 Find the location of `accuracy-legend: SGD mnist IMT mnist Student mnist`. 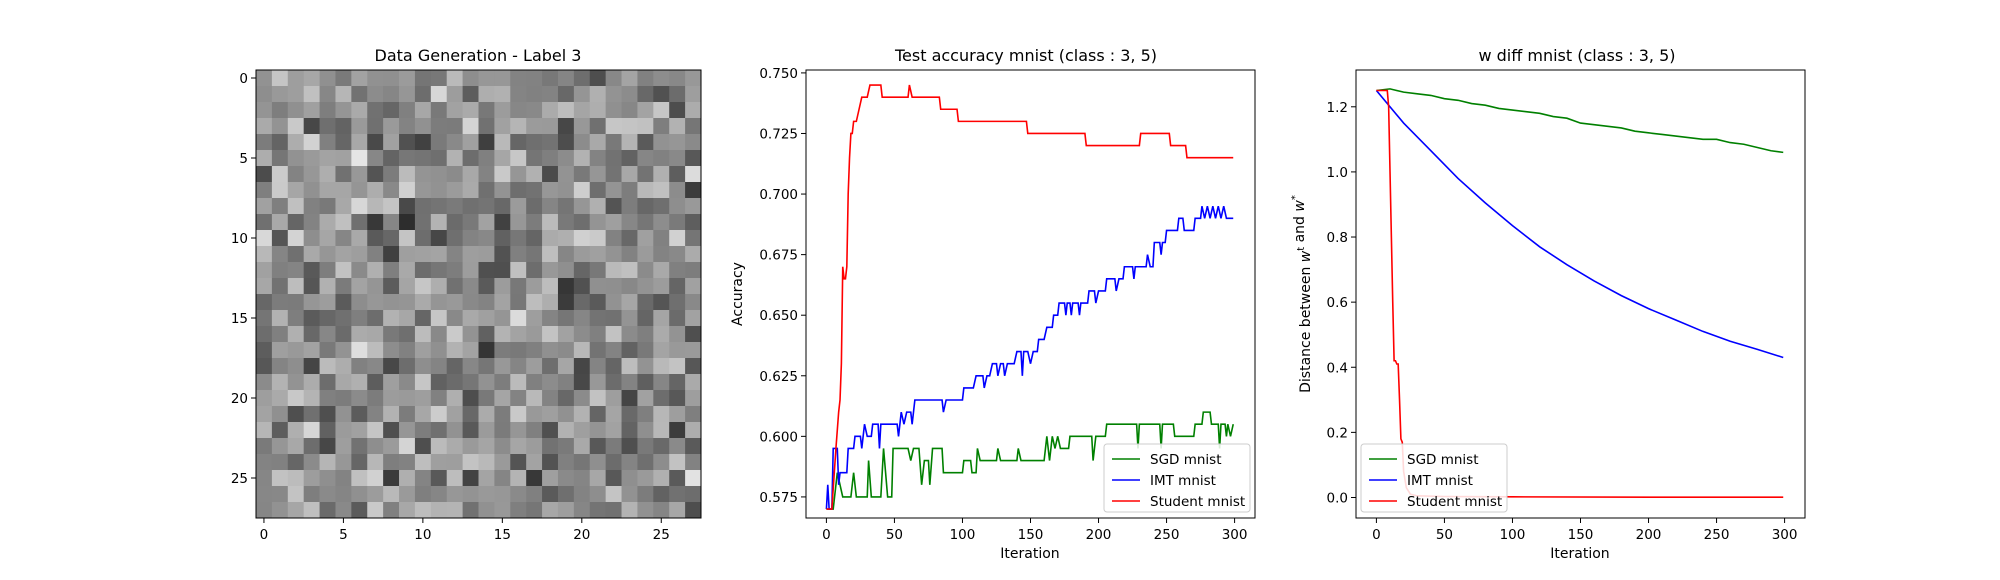

accuracy-legend: SGD mnist IMT mnist Student mnist is located at coordinates (1177, 478).